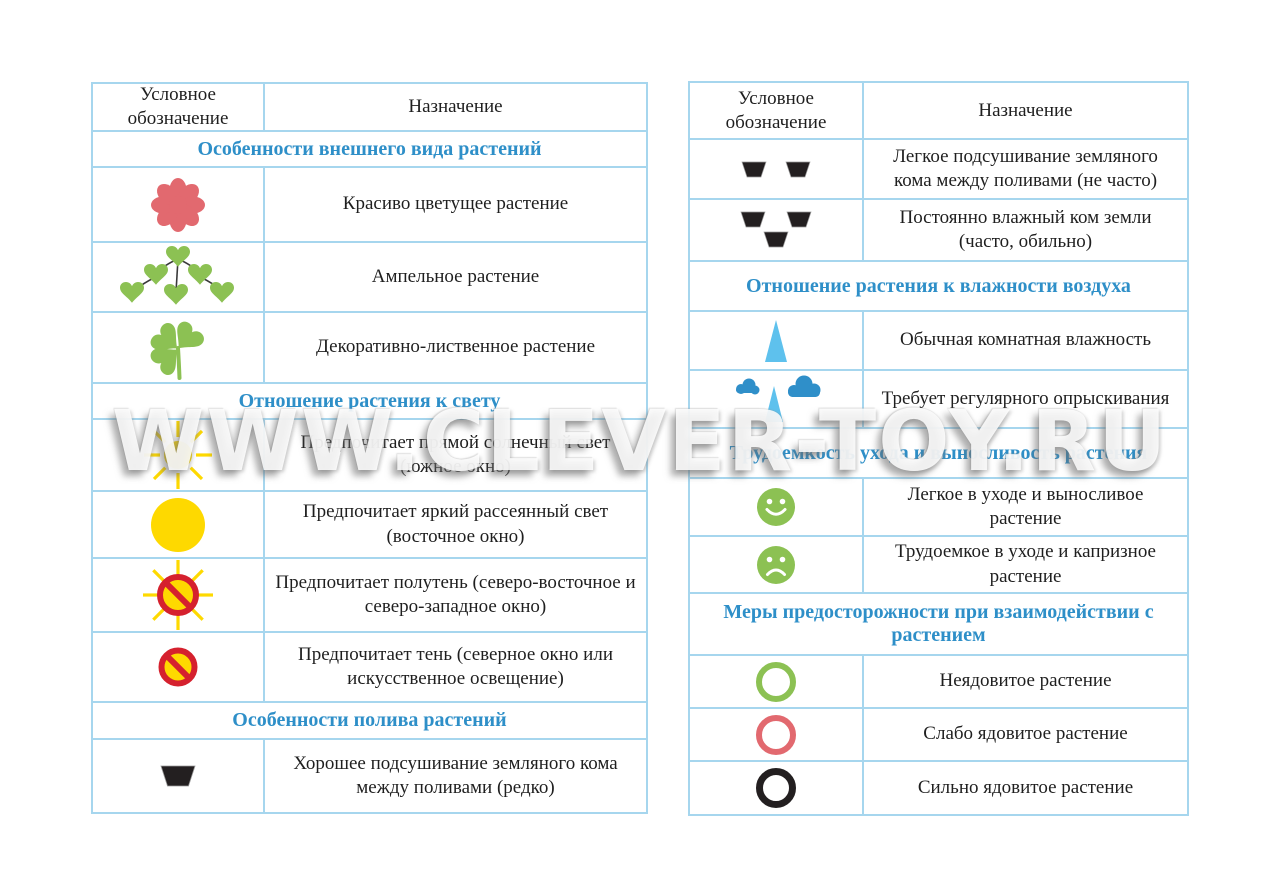 This screenshot has height=893, width=1280. I want to click on sun-crossed-icon, so click(178, 595).